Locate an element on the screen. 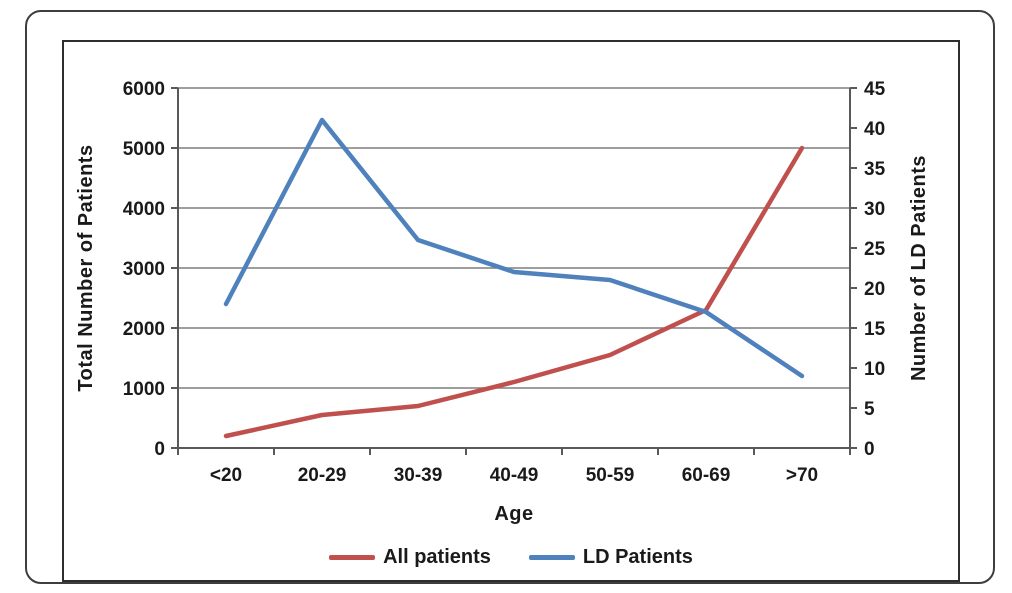 The height and width of the screenshot is (593, 1012). legend-line-sample-red is located at coordinates (352, 557).